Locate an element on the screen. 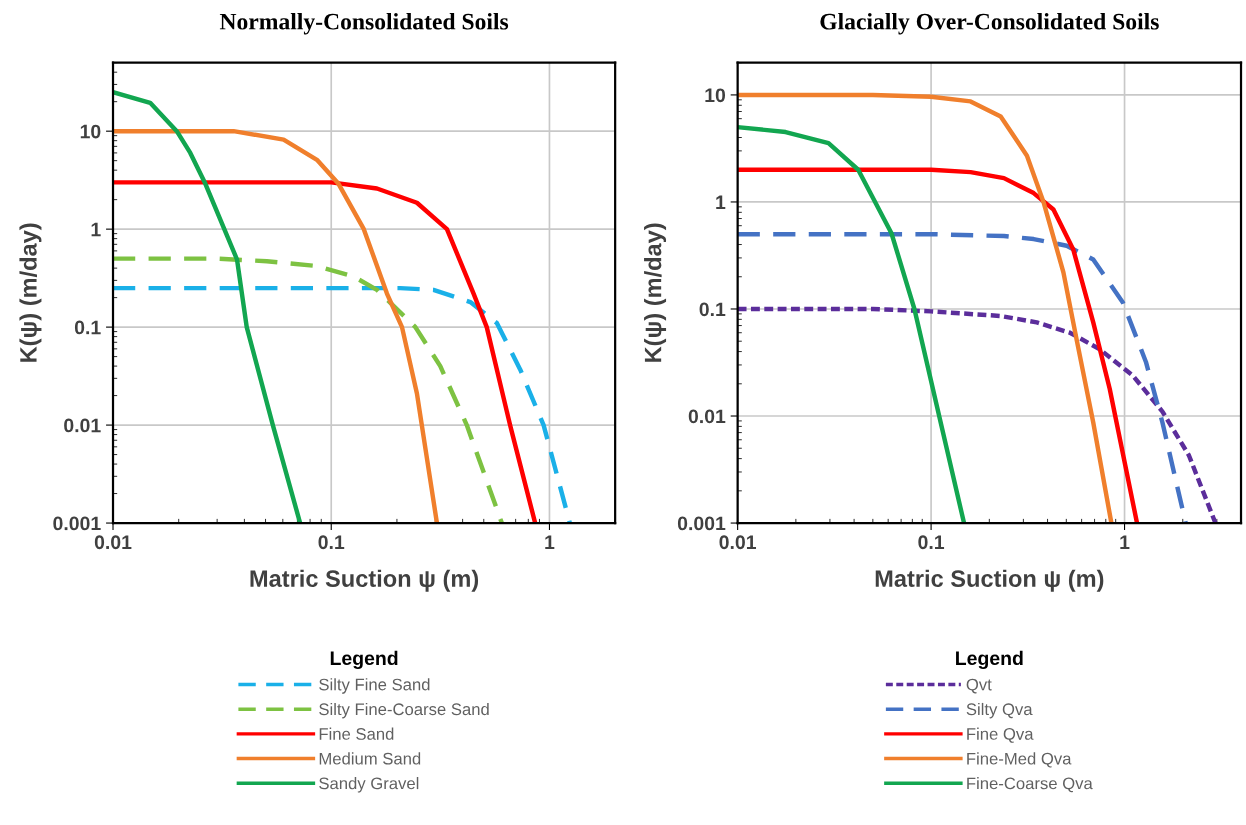 The image size is (1246, 825). legend-label: Fine-Coarse Qva is located at coordinates (1030, 785).